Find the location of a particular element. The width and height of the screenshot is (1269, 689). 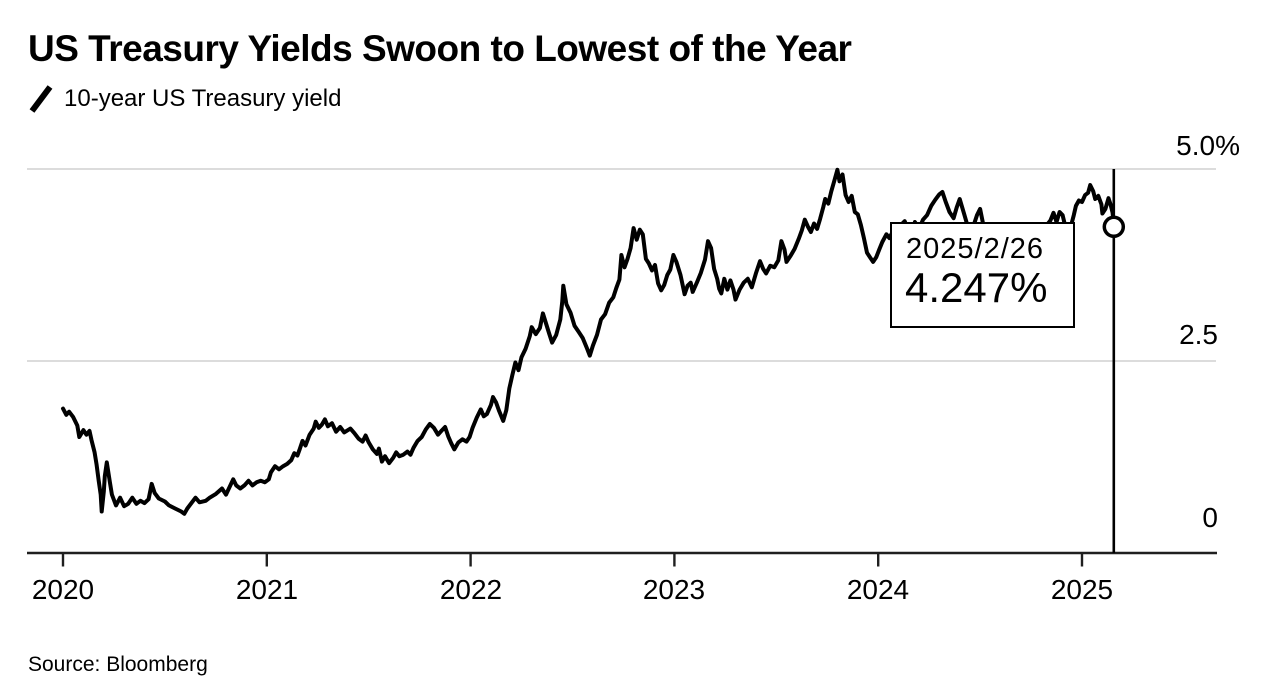

chart-legend: 10-year US Treasury yield is located at coordinates (185, 99).